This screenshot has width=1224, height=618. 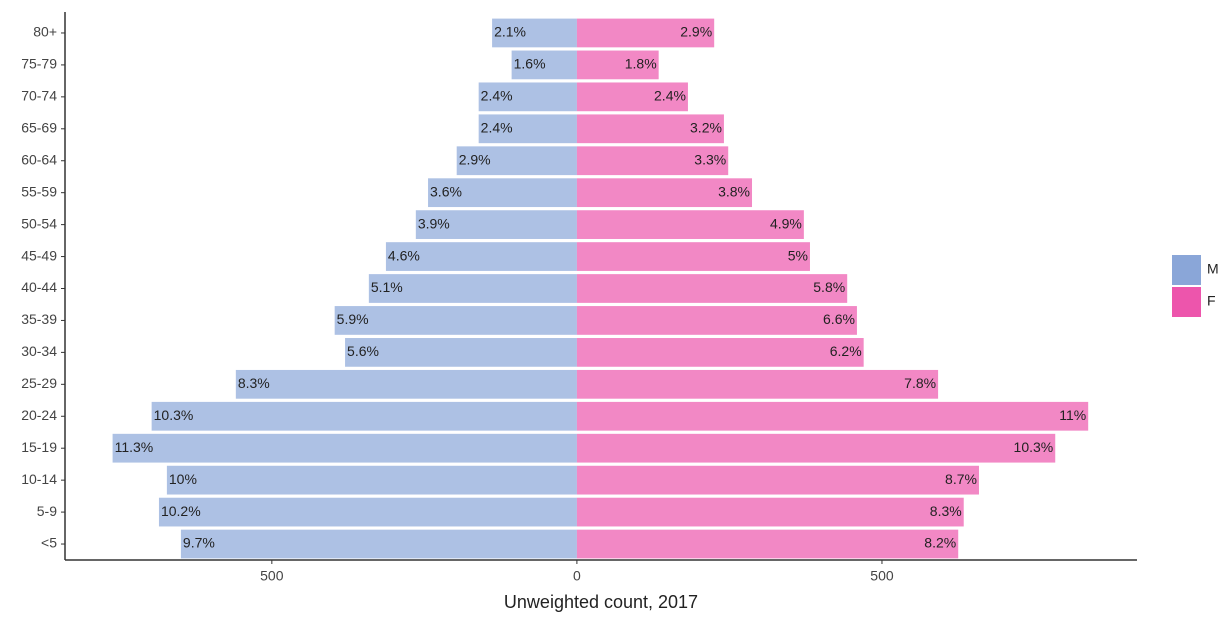 I want to click on y-tick-label: 80+, so click(x=45, y=32).